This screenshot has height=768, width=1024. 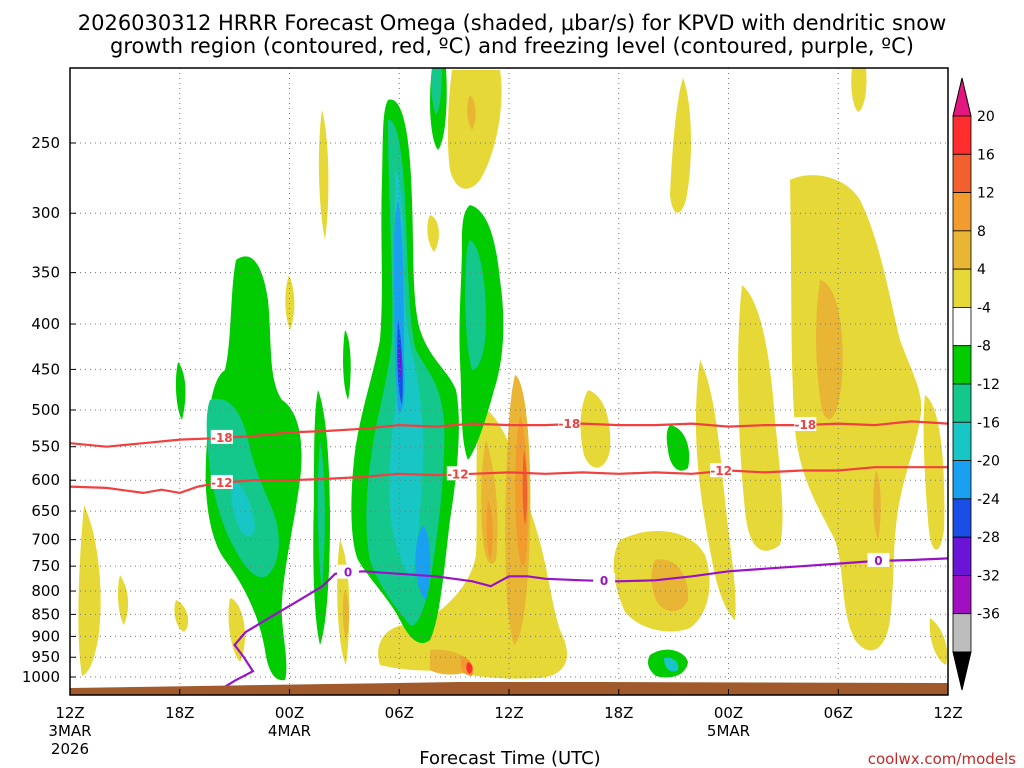 What do you see at coordinates (423, 562) in the screenshot?
I see `omega-region-blue` at bounding box center [423, 562].